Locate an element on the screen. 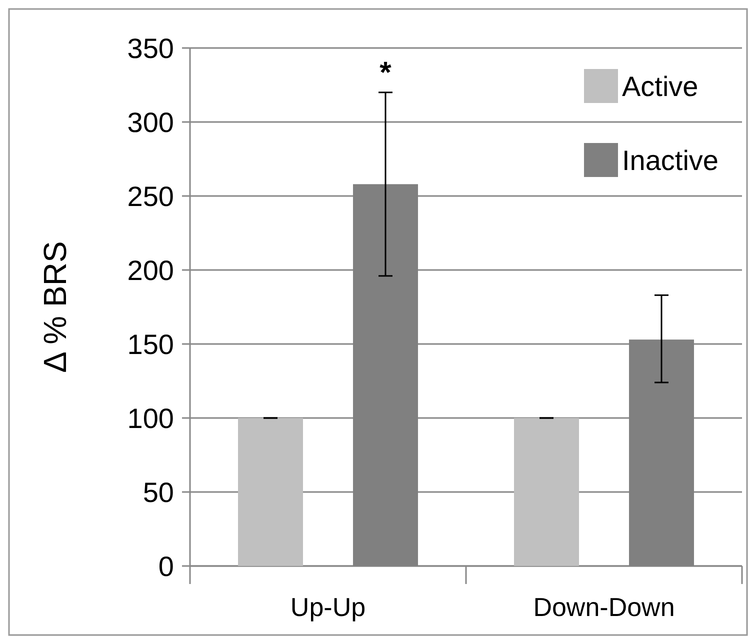  y-tick-label: 200 is located at coordinates (150, 270).